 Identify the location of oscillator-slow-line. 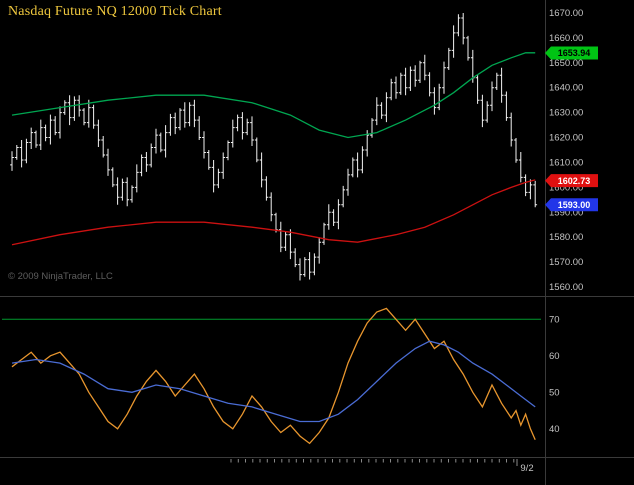
(273, 381).